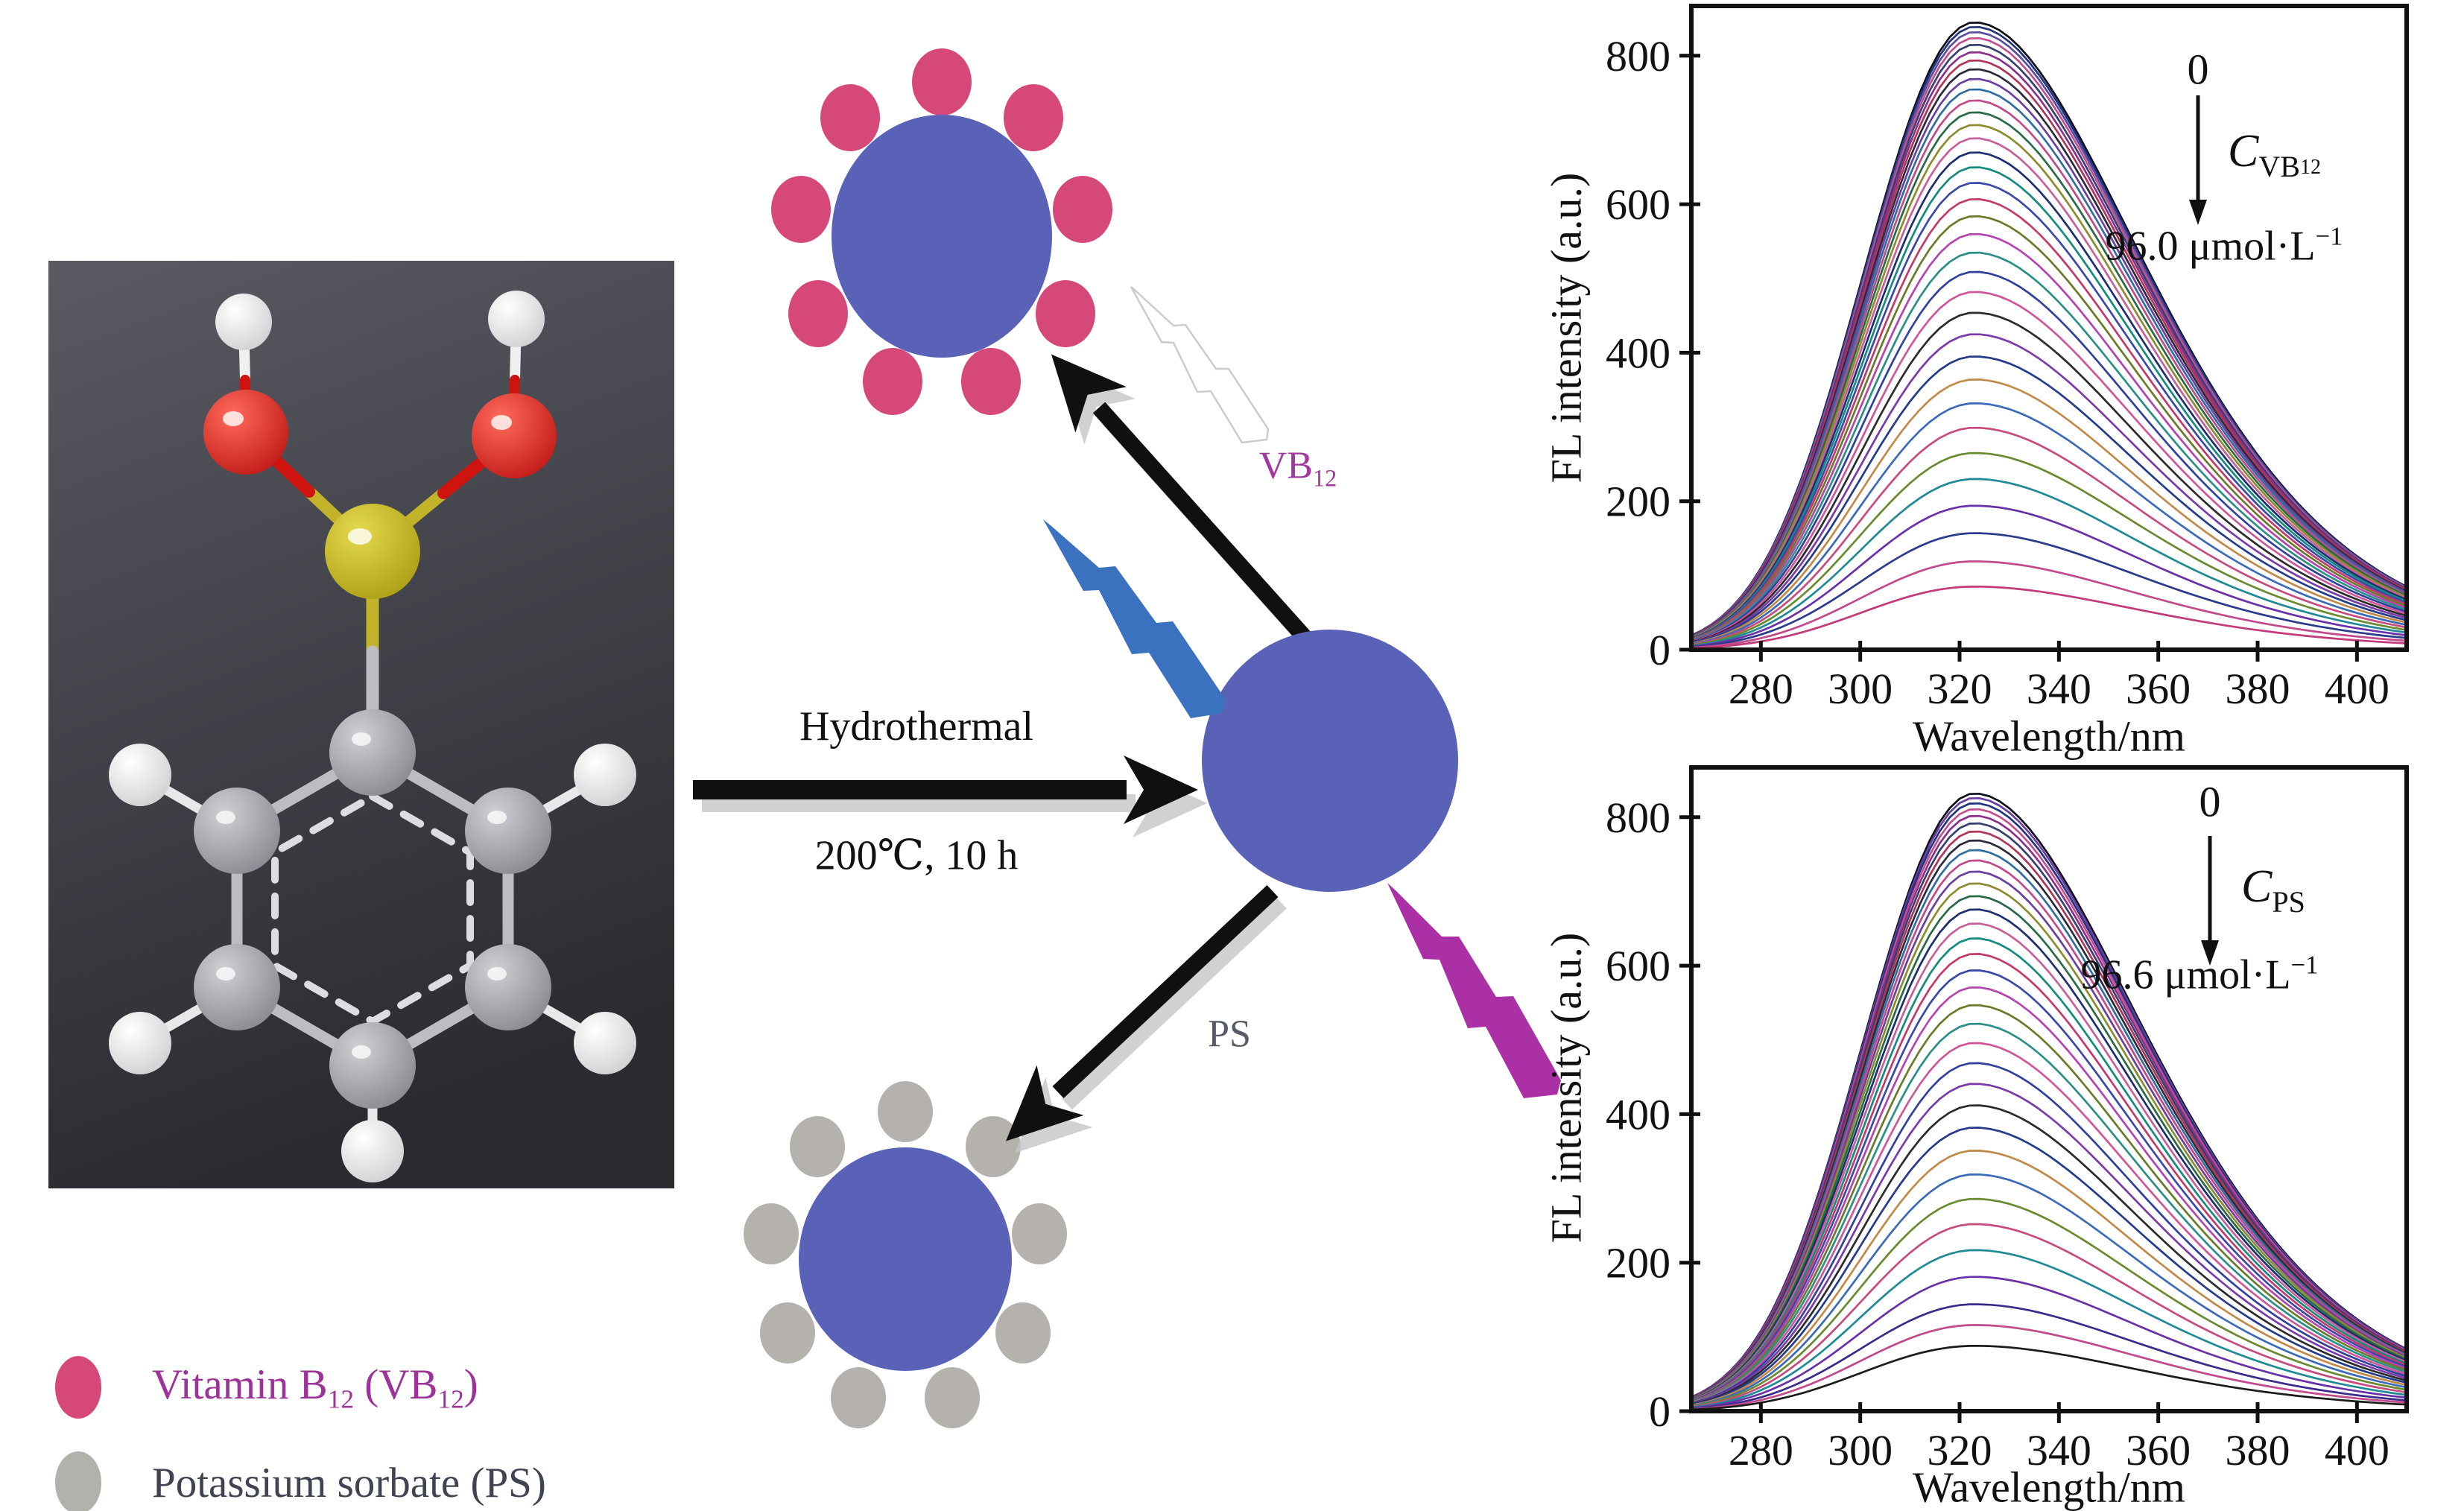 The height and width of the screenshot is (1511, 2464). Describe the element at coordinates (315, 1387) in the screenshot. I see `vb12-legend-label: Vitamin B12 (VB12)` at that location.